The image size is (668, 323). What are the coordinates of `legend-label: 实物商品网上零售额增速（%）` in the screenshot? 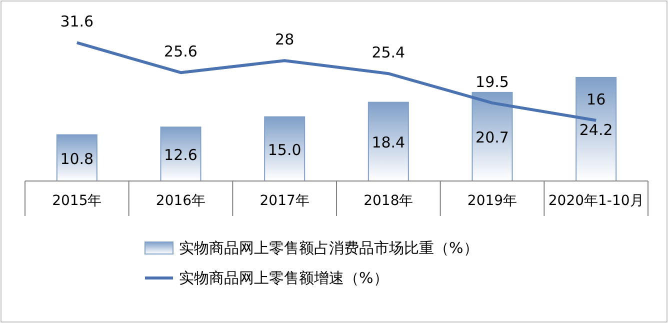 It's located at (283, 278).